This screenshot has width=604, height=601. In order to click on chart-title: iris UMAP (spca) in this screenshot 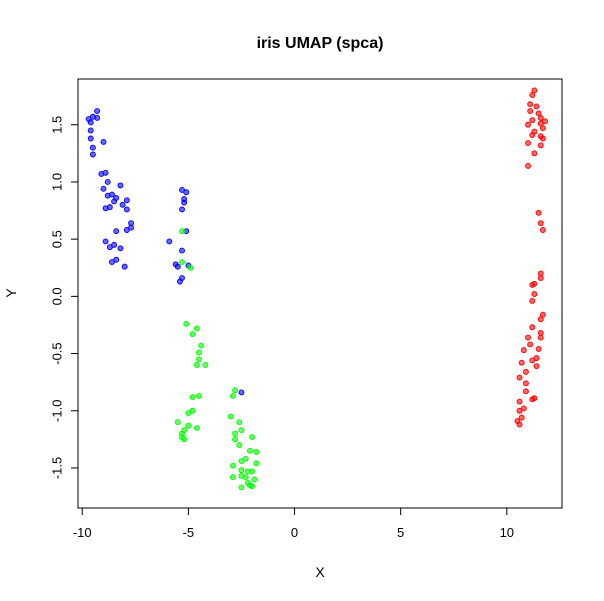, I will do `click(320, 43)`.